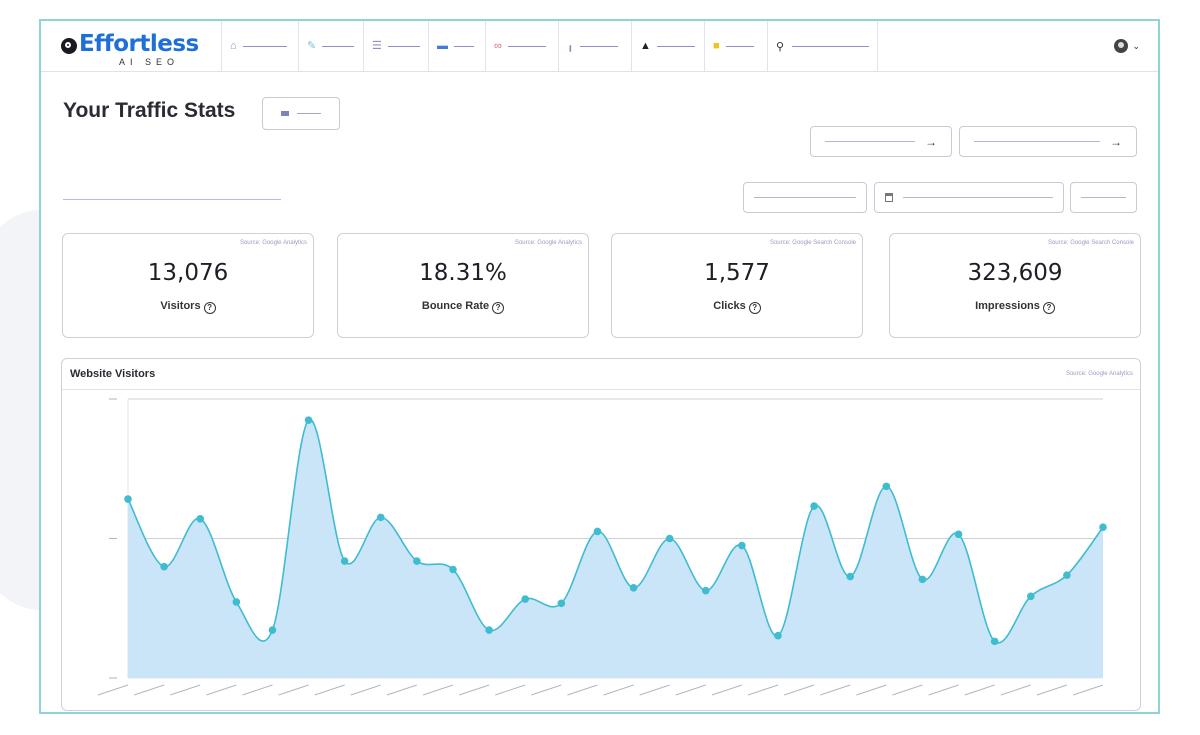  What do you see at coordinates (1099, 374) in the screenshot?
I see `panel-source: Source: Google Analytics` at bounding box center [1099, 374].